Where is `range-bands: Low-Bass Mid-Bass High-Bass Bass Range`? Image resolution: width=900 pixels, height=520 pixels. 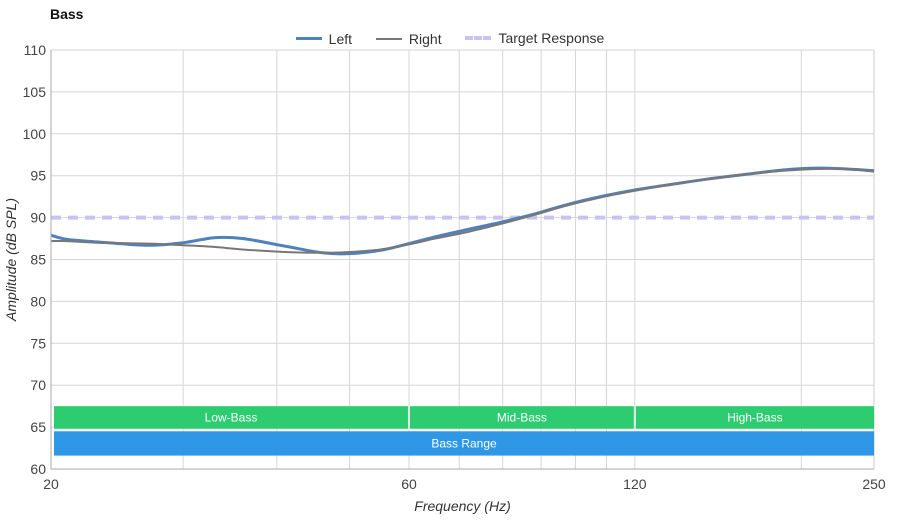 range-bands: Low-Bass Mid-Bass High-Bass Bass Range is located at coordinates (464, 431).